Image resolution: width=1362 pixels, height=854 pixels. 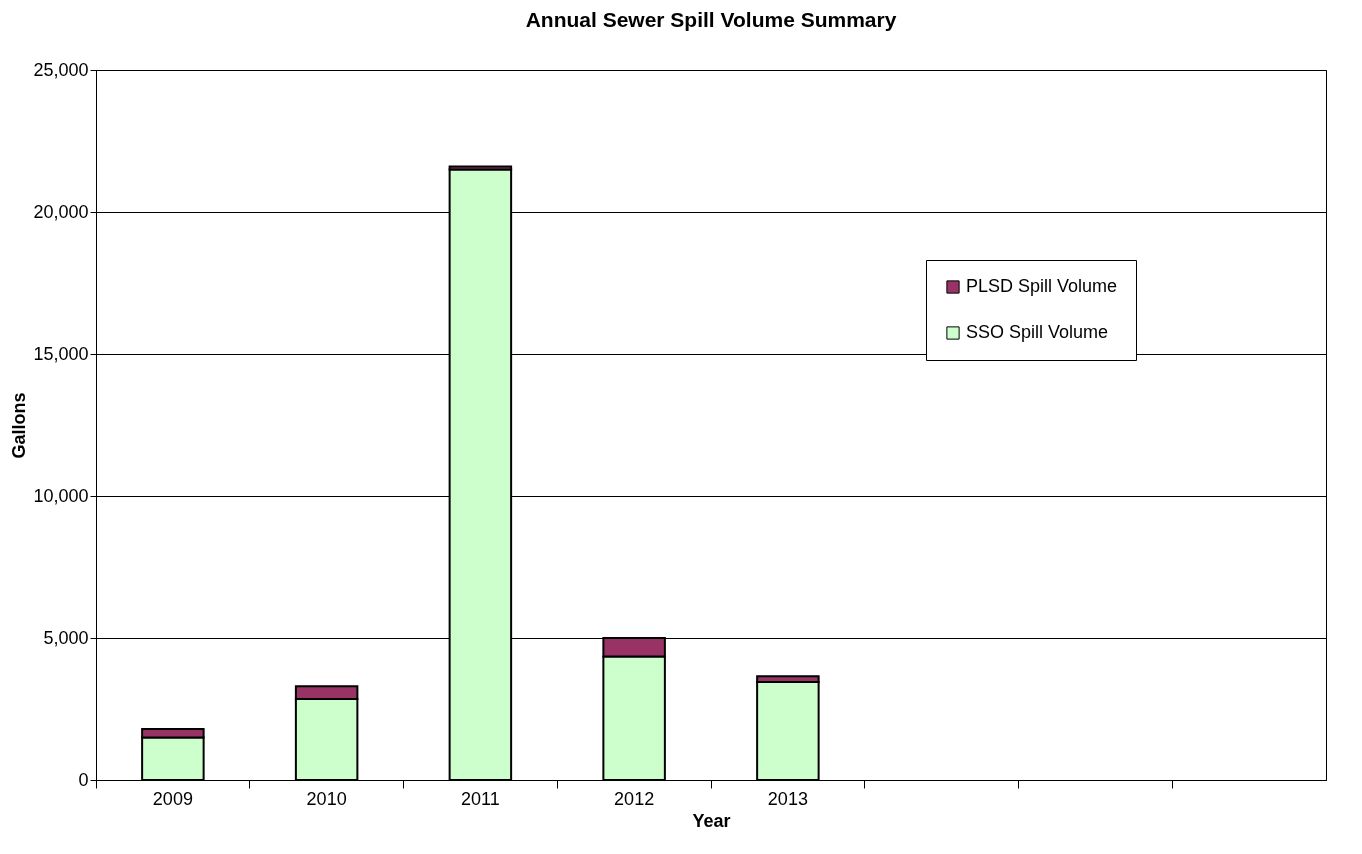 I want to click on y-tick-label: 25,000, so click(x=61, y=69).